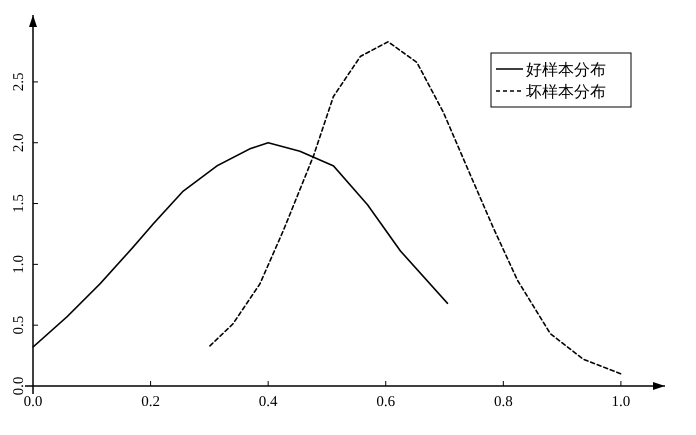 The width and height of the screenshot is (696, 435). I want to click on y-tick-label: 1.0, so click(19, 264).